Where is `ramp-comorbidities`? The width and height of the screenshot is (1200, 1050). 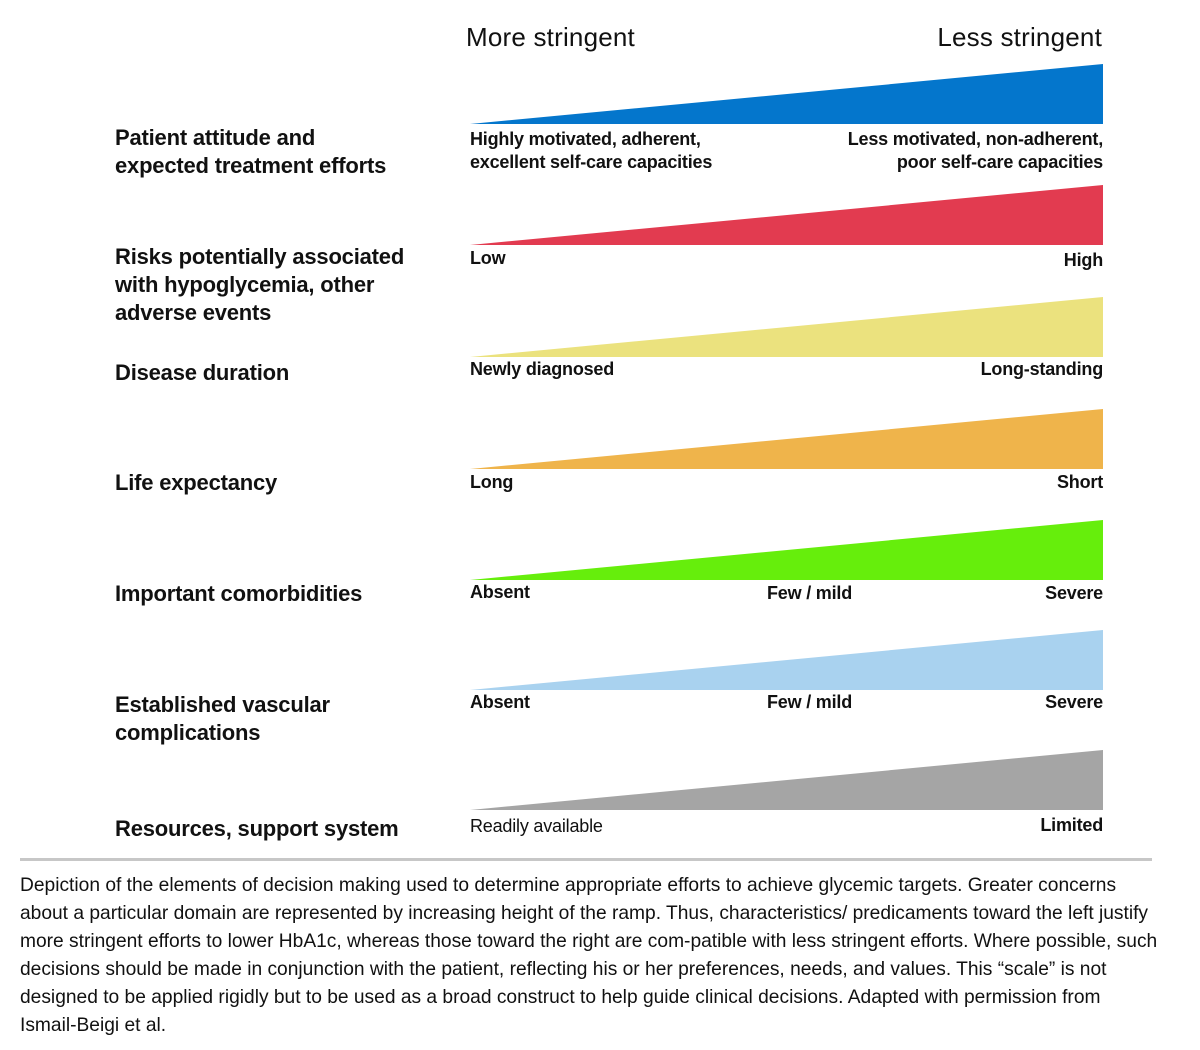
ramp-comorbidities is located at coordinates (786, 550).